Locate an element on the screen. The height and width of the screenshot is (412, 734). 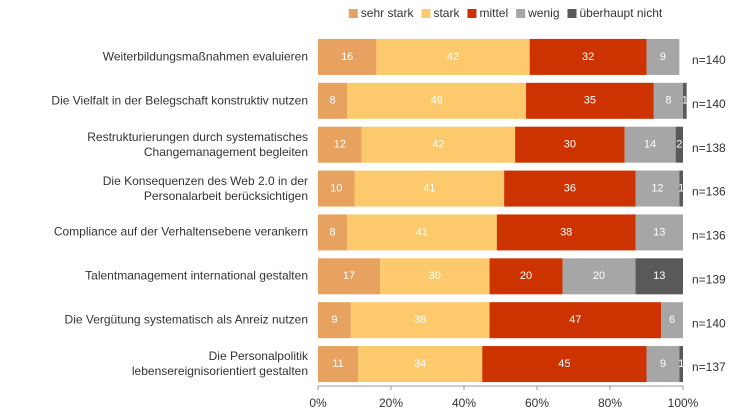
value-label: 6 is located at coordinates (672, 320).